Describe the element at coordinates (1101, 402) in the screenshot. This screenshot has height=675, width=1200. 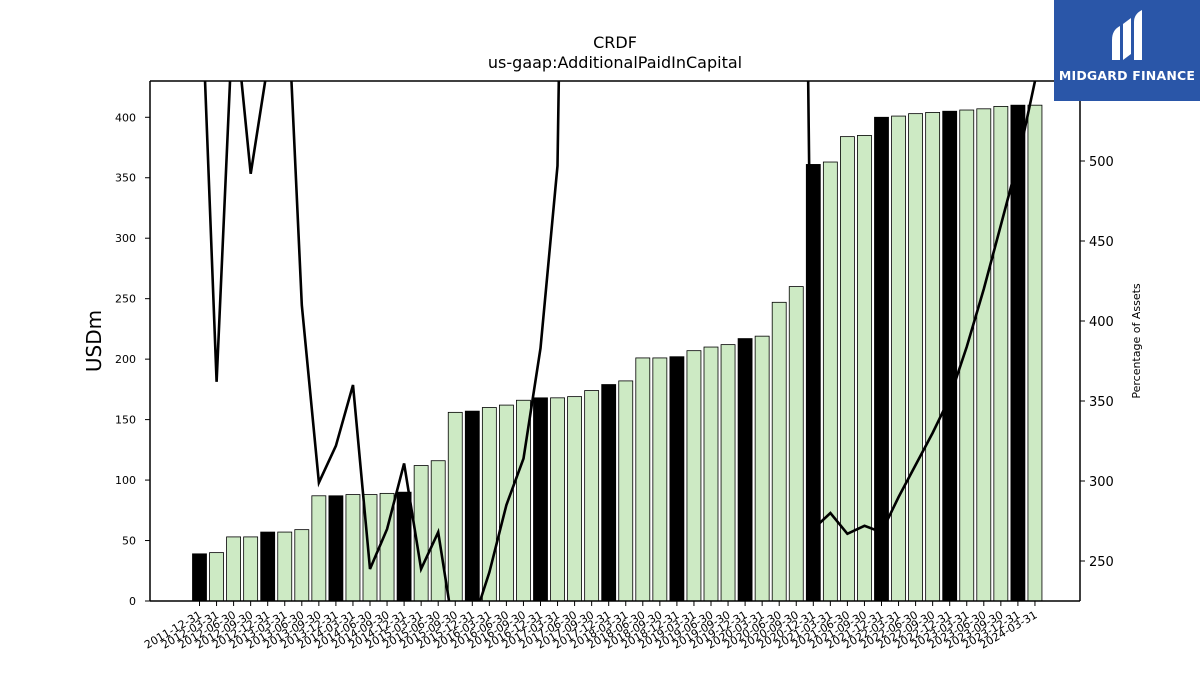
I see `y2-tick-label: 350` at that location.